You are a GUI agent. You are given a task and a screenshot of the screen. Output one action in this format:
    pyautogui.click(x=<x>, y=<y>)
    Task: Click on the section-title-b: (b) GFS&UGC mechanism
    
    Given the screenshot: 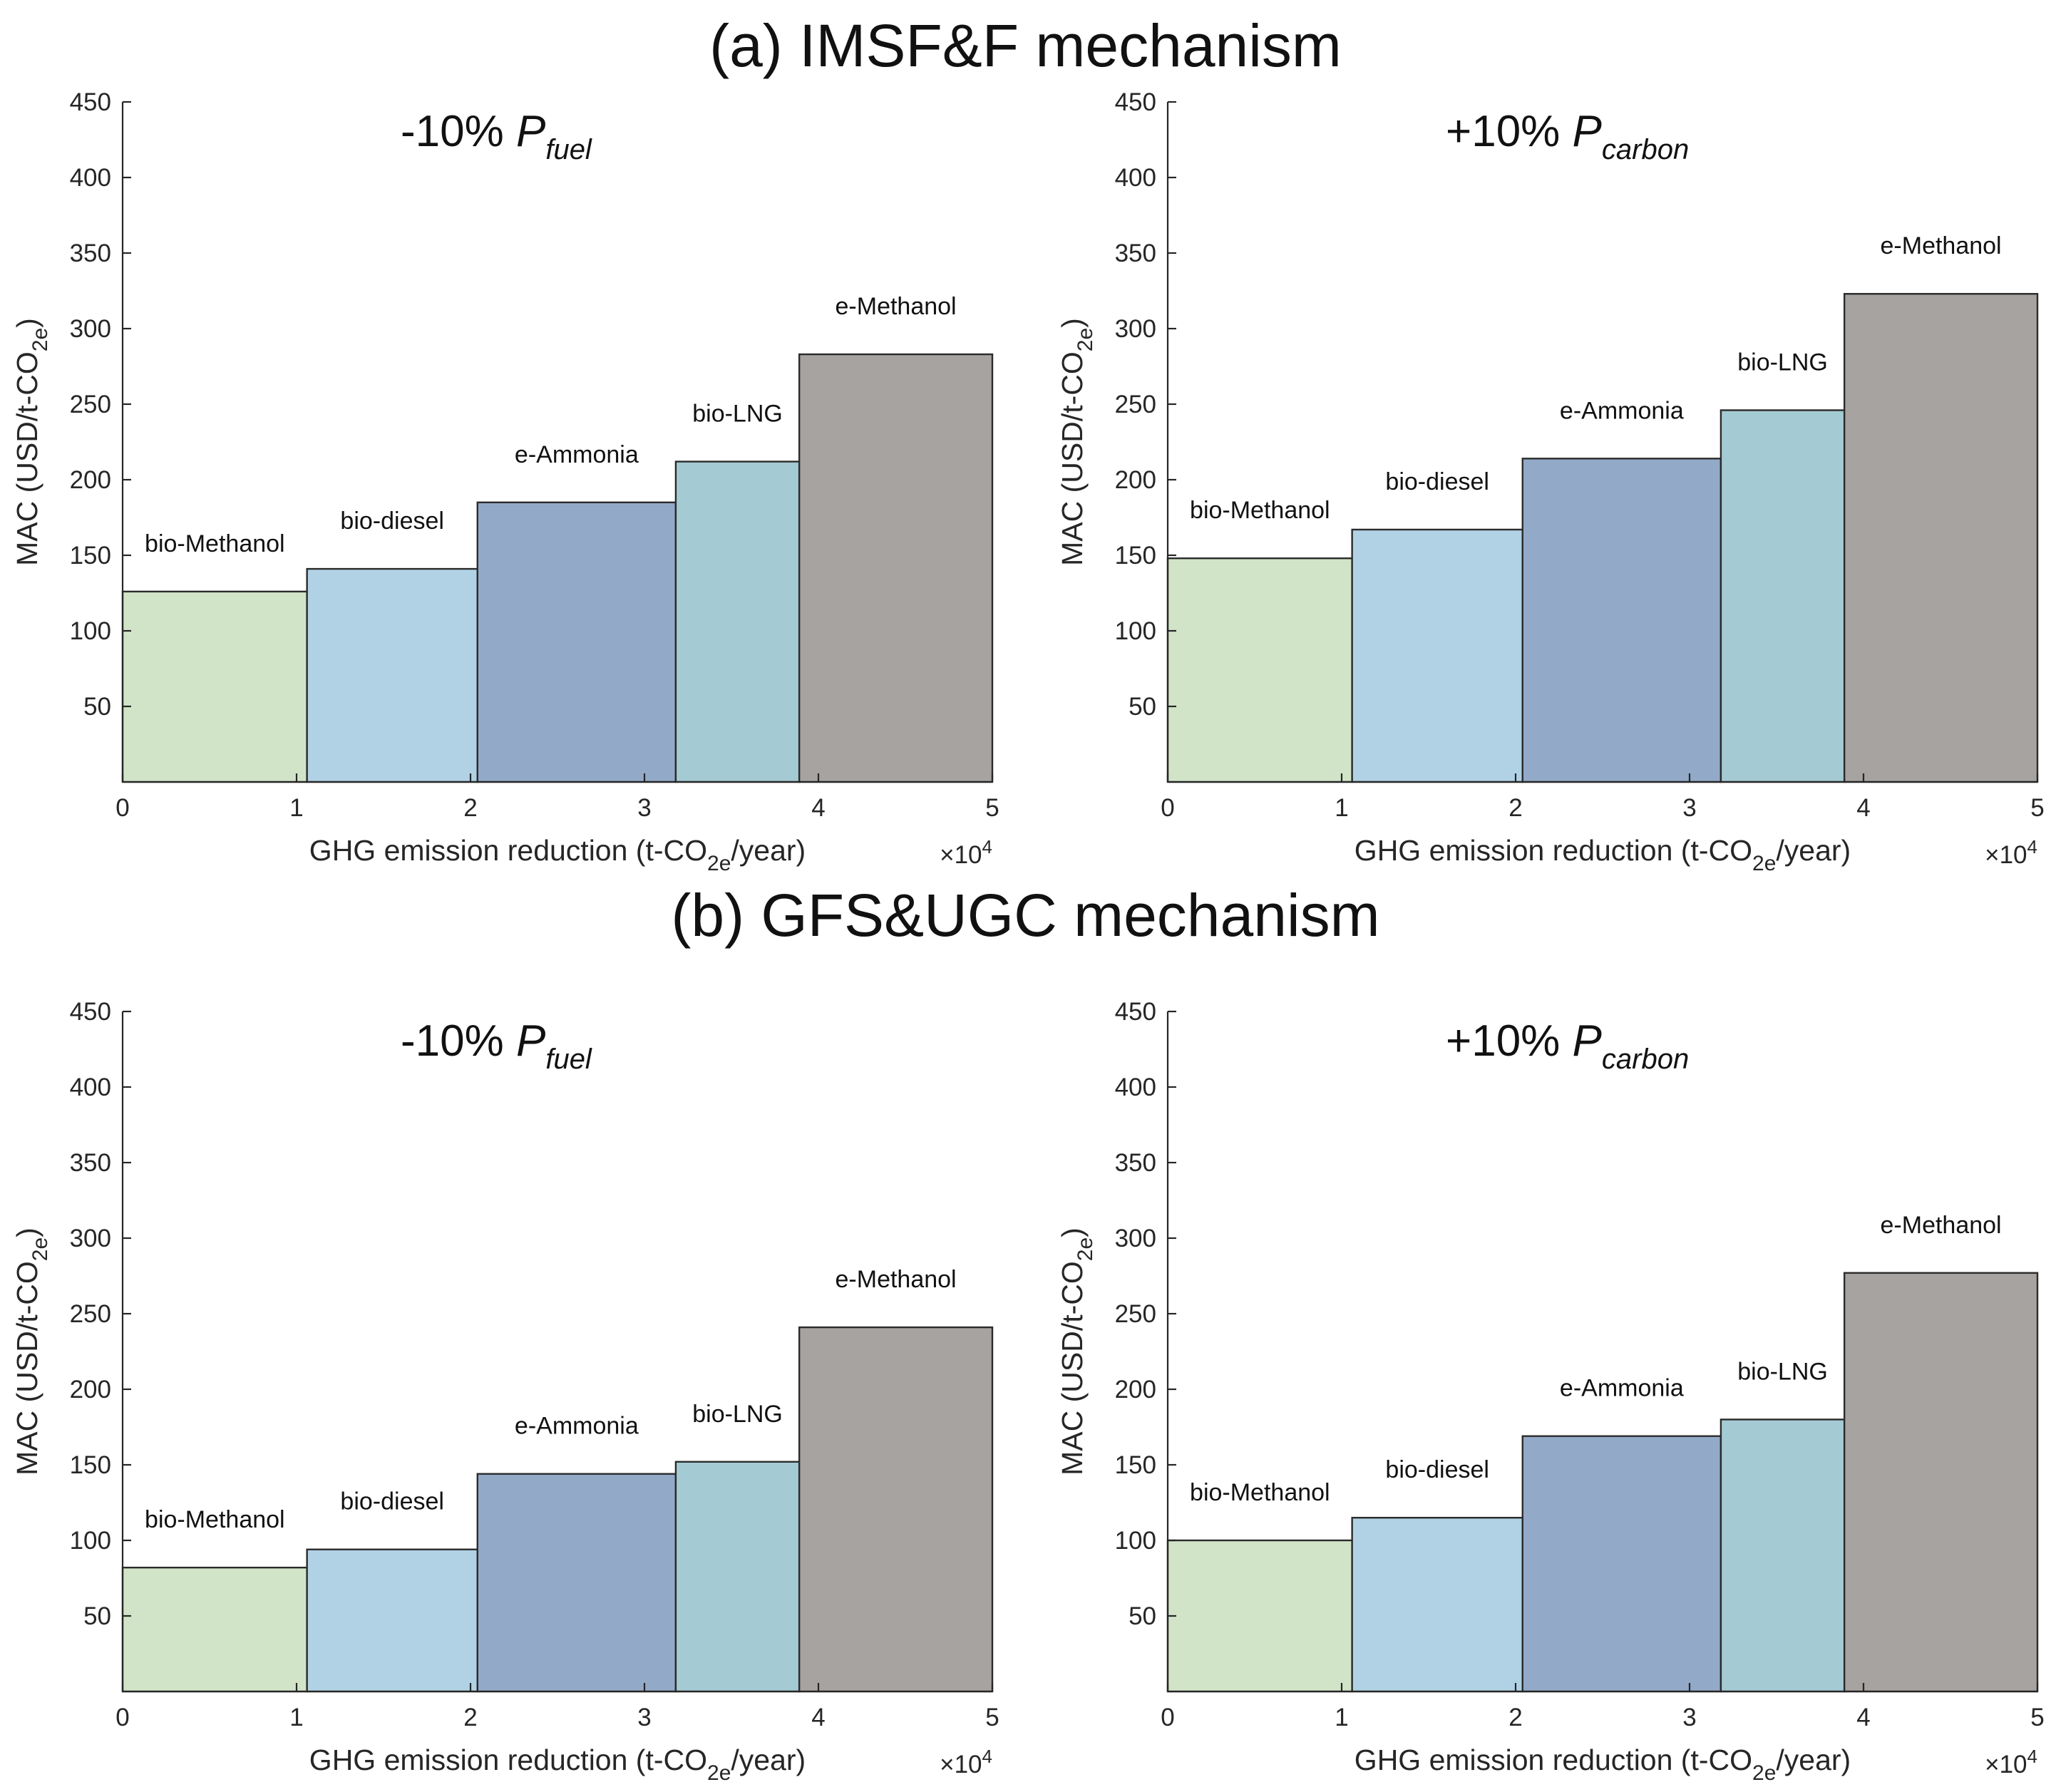 What is the action you would take?
    pyautogui.click(x=1025, y=916)
    